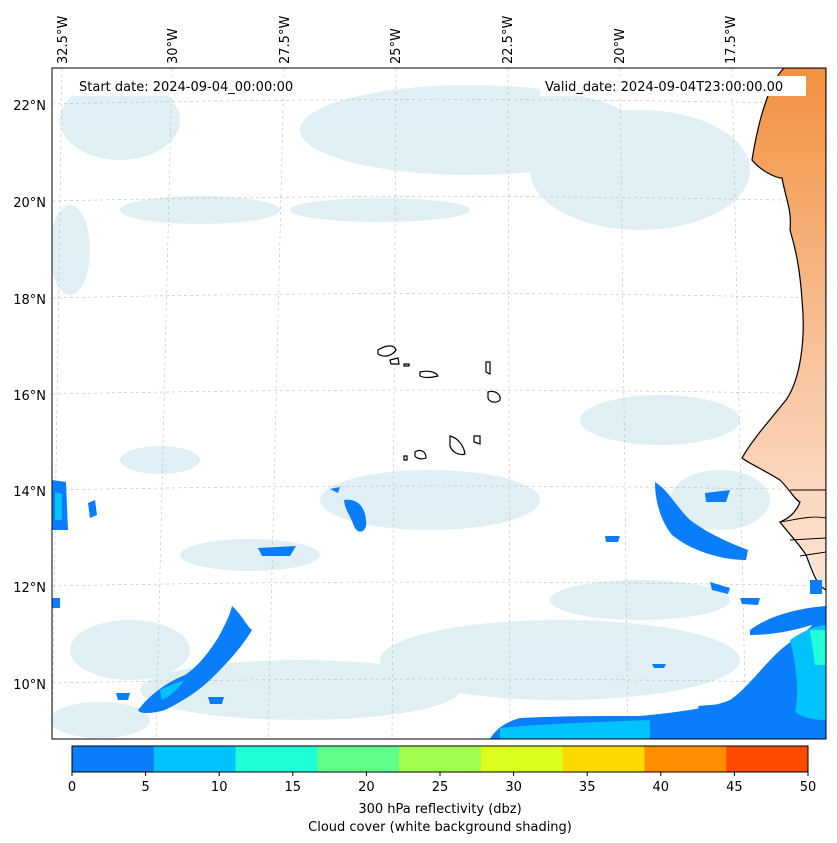  I want to click on colorbar-tick-label: 45, so click(734, 787).